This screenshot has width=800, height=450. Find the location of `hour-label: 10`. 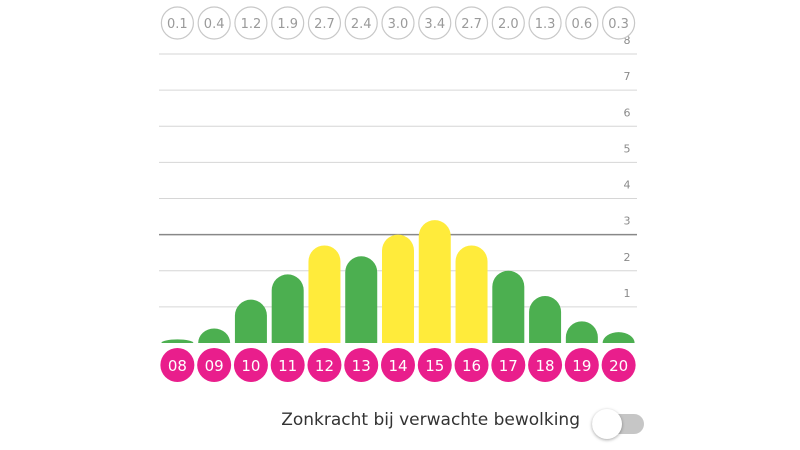

hour-label: 10 is located at coordinates (250, 366).